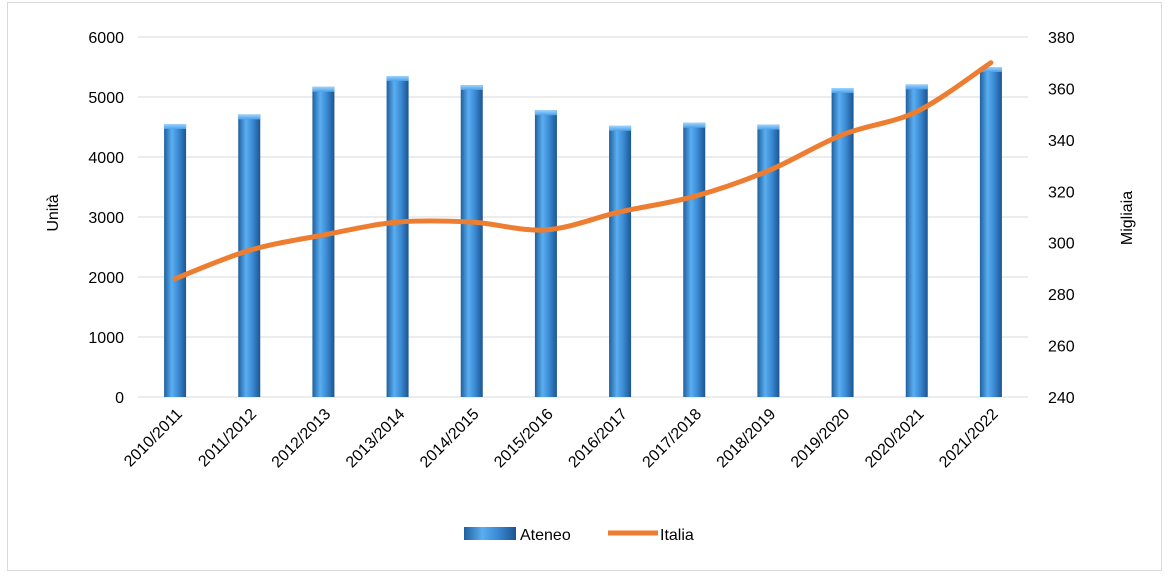 This screenshot has width=1169, height=577. Describe the element at coordinates (106, 158) in the screenshot. I see `y-tick-label: 4000` at that location.